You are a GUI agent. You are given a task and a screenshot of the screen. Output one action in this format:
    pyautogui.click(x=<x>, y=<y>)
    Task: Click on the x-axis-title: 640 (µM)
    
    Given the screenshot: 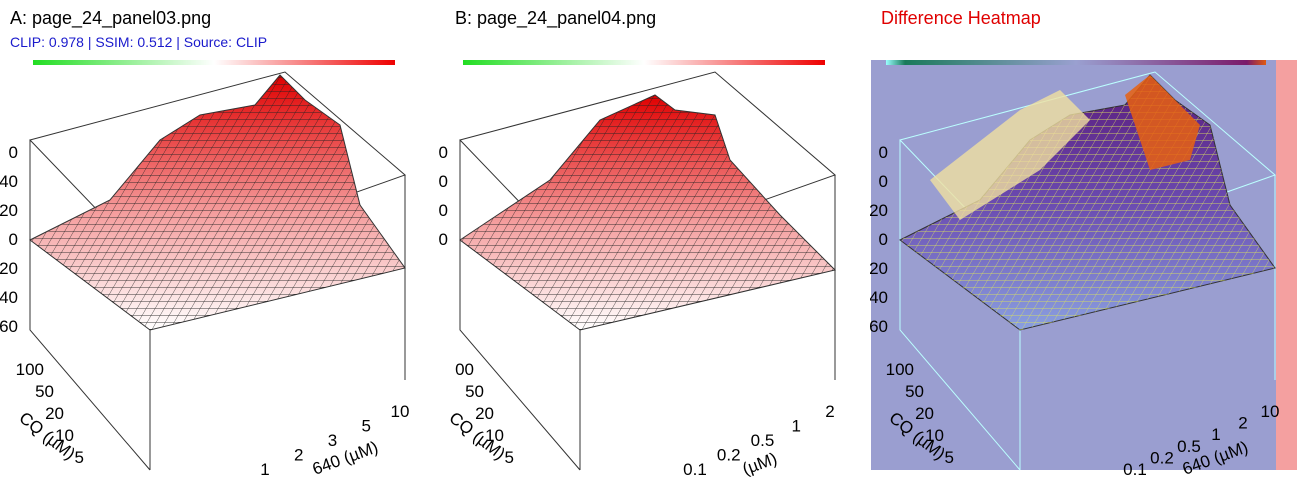 What is the action you would take?
    pyautogui.click(x=345, y=458)
    